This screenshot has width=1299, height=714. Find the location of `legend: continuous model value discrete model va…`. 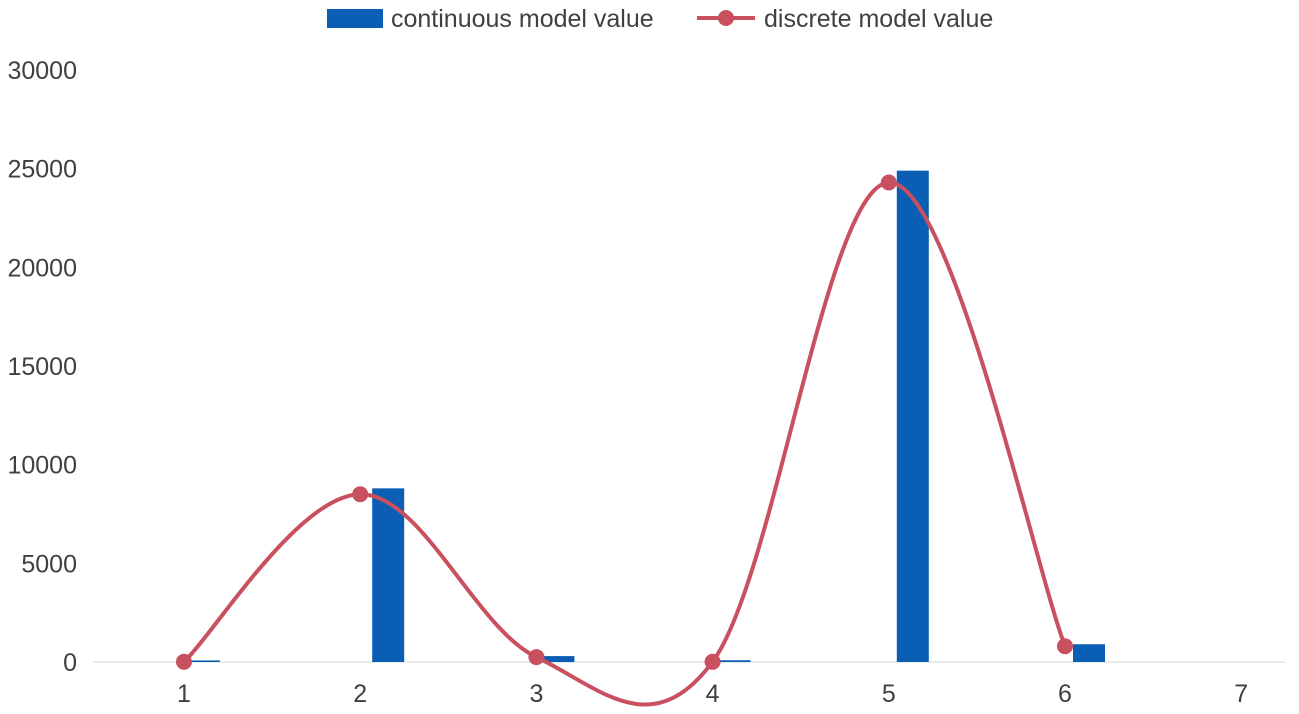

legend: continuous model value discrete model va… is located at coordinates (660, 19).